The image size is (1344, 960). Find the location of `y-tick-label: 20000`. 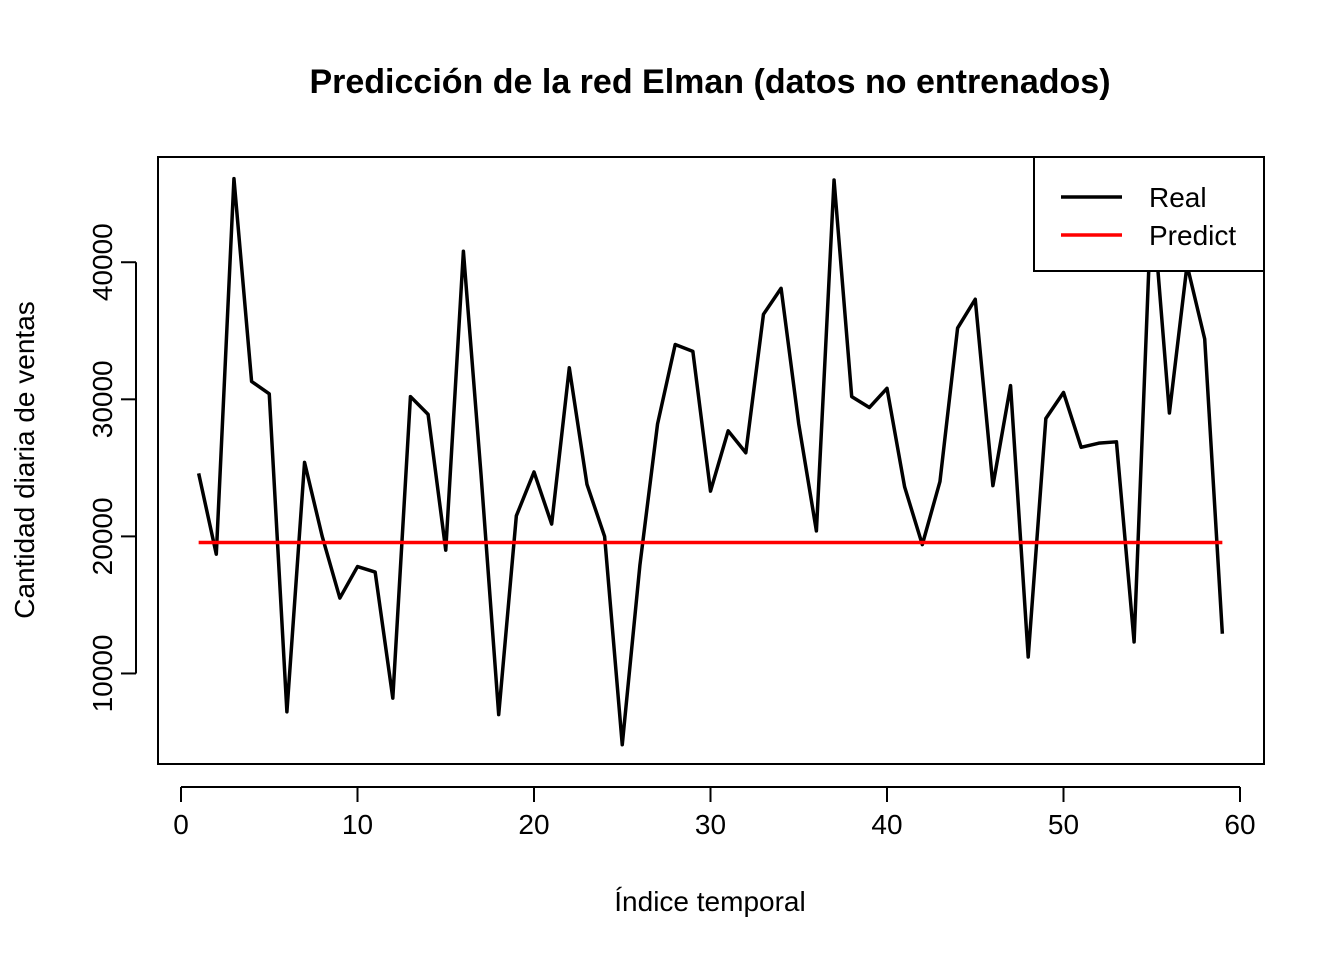

y-tick-label: 20000 is located at coordinates (102, 536).